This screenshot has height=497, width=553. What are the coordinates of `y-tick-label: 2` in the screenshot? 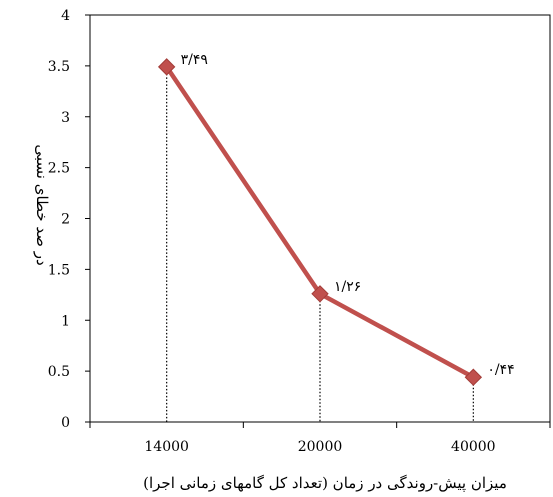 It's located at (65, 220).